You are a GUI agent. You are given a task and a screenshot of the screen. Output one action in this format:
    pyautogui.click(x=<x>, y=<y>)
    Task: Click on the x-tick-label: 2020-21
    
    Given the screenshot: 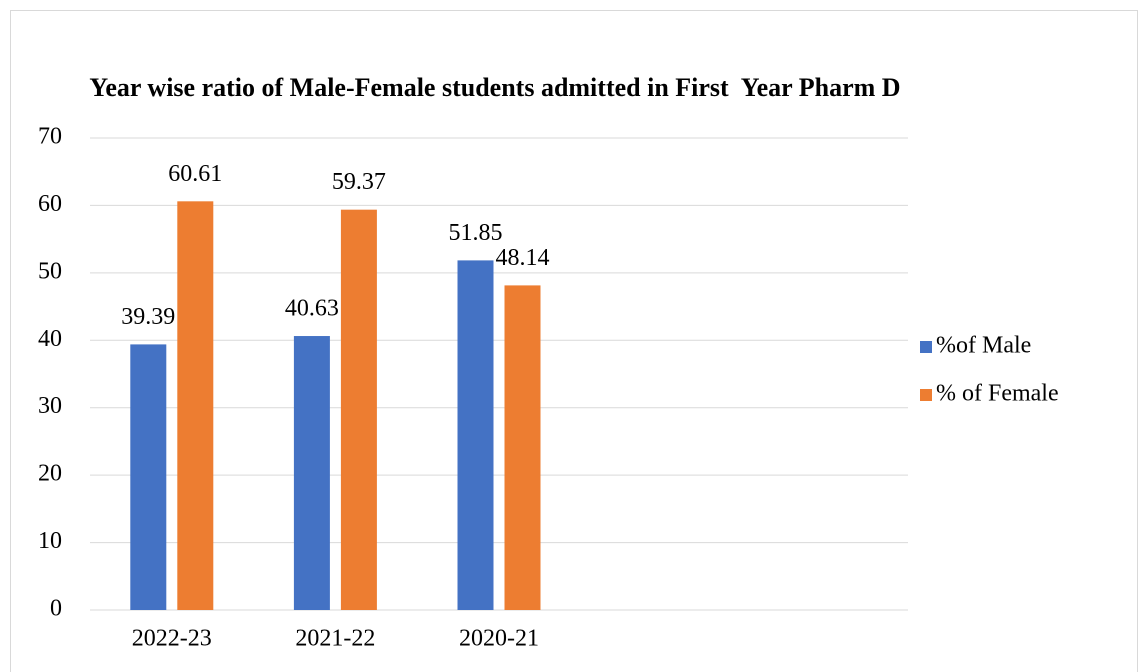 What is the action you would take?
    pyautogui.click(x=499, y=639)
    